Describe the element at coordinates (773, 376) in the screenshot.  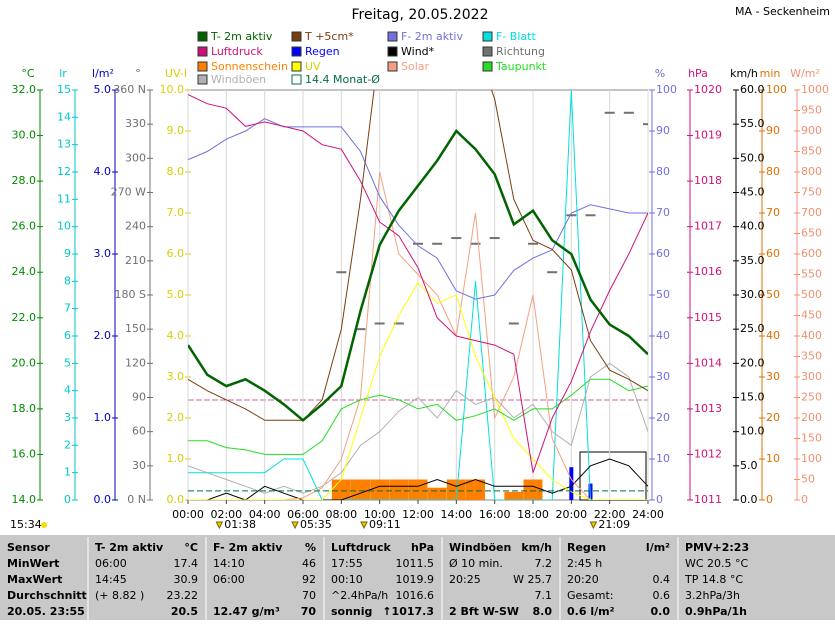
I see `y-tick-label: 30` at that location.